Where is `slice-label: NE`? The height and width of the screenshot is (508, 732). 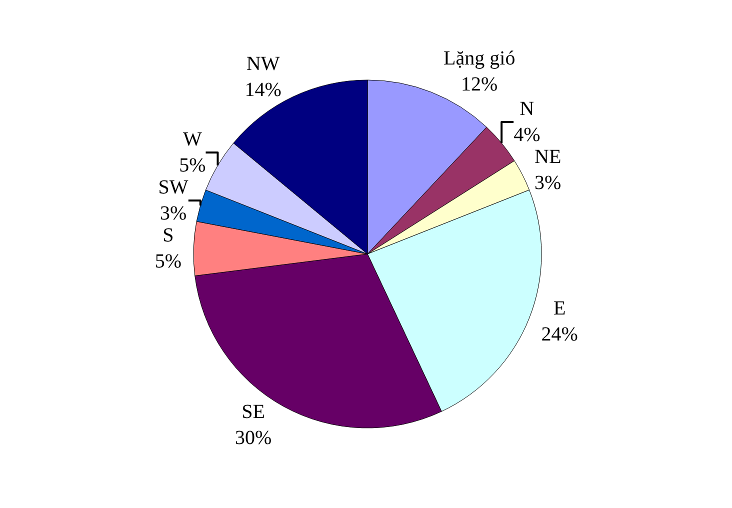
slice-label: NE is located at coordinates (548, 157).